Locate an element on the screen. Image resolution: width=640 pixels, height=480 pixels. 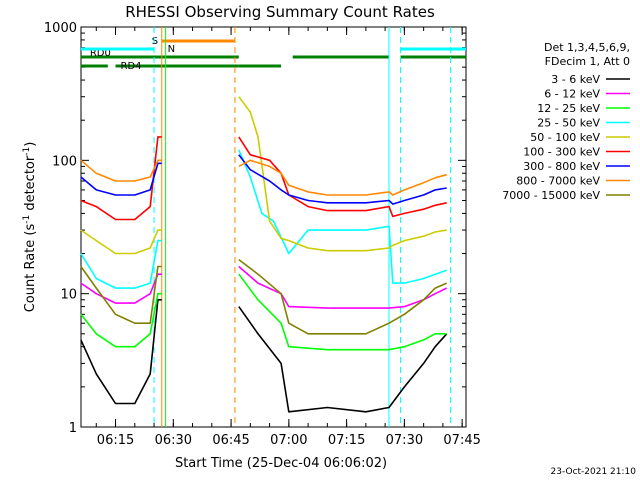
x-tick-label: 07:15 is located at coordinates (346, 440).